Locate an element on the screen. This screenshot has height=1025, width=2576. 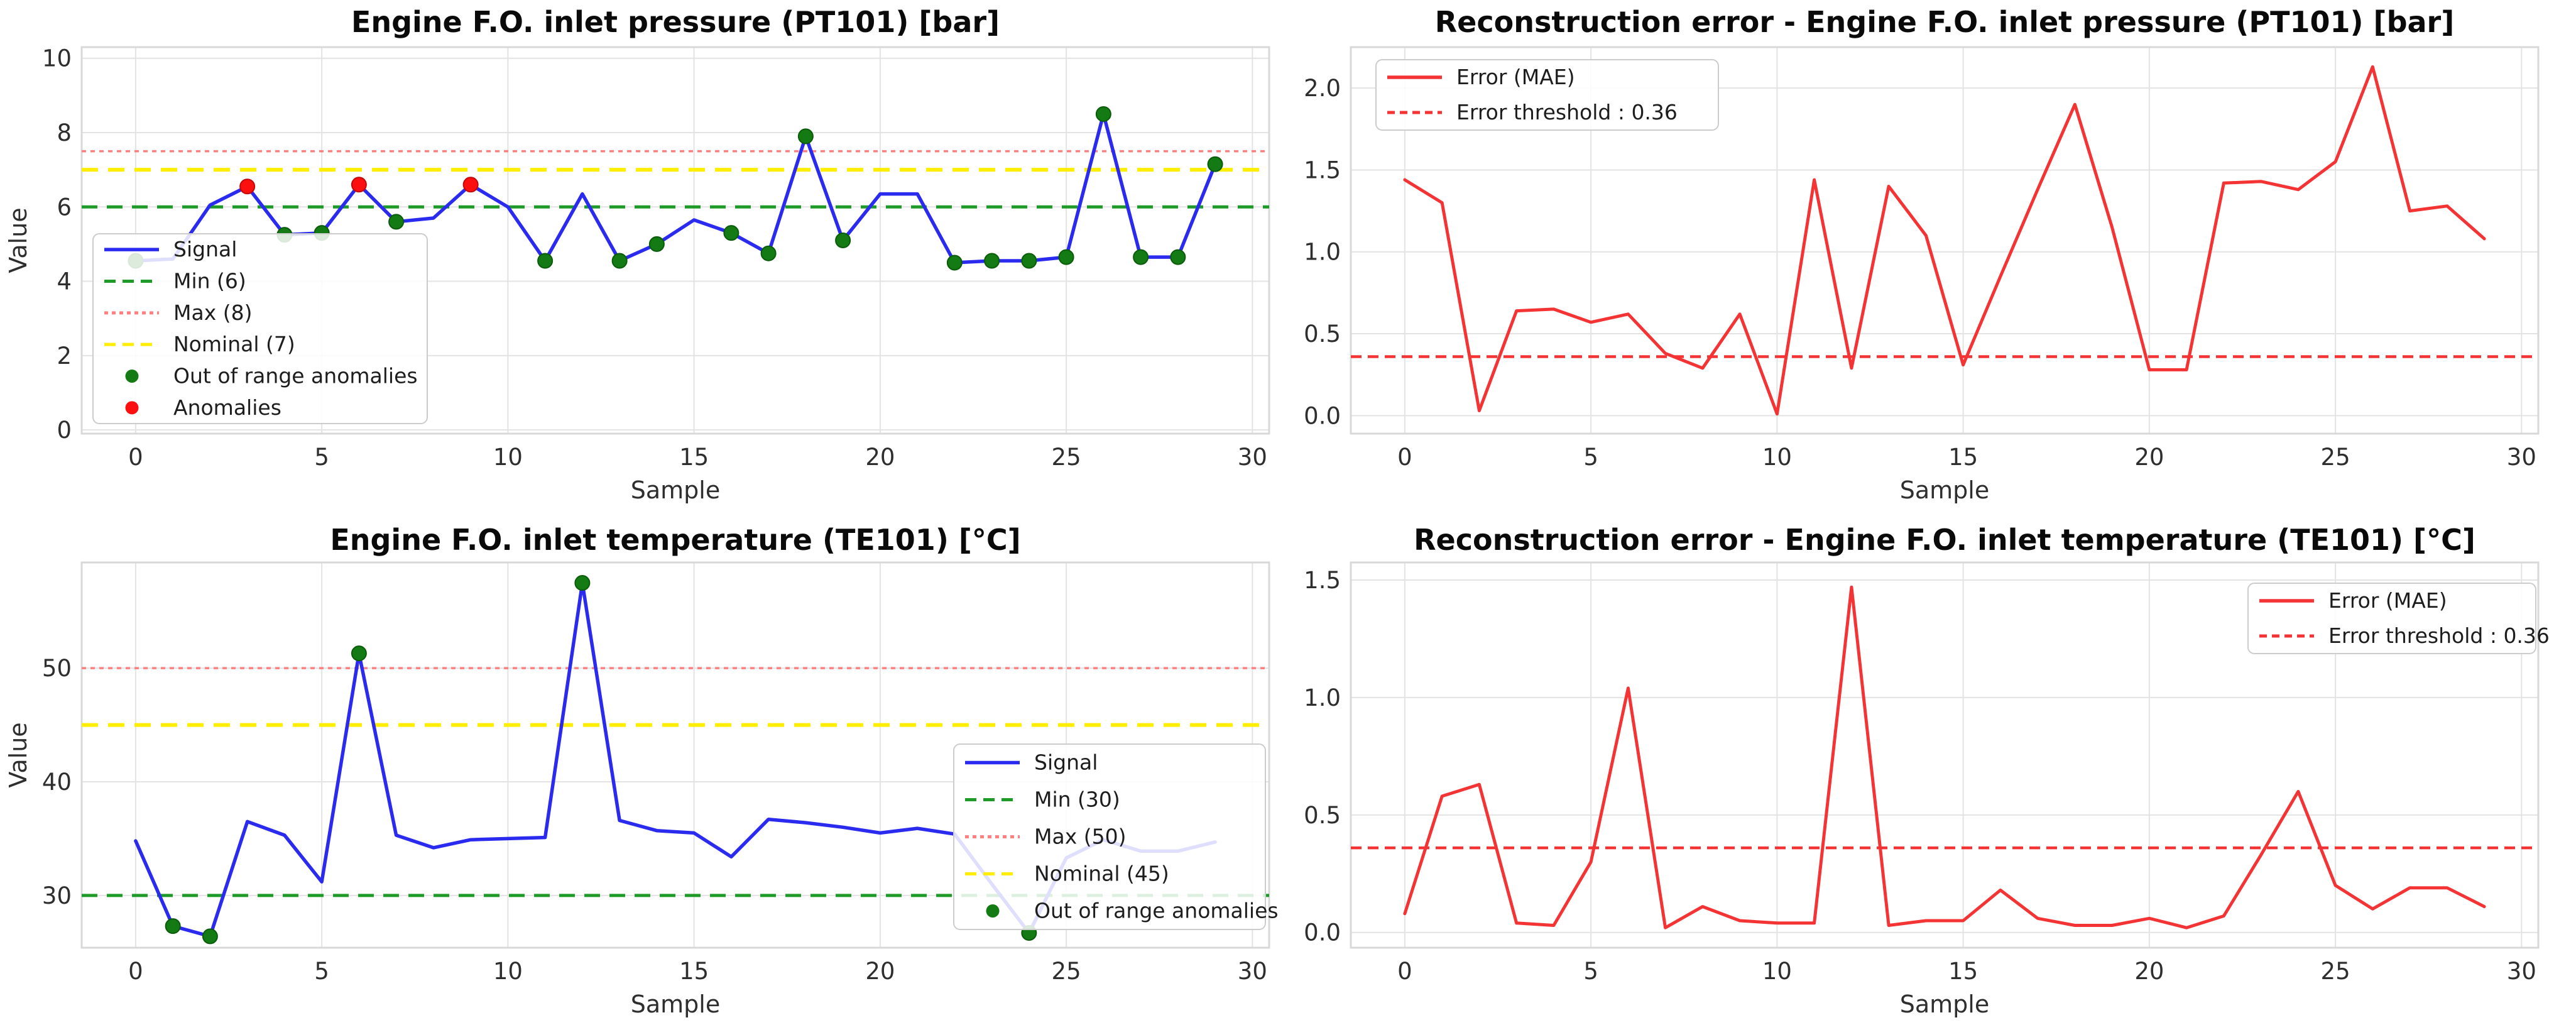
svg-text: 1.5 is located at coordinates (1322, 580).